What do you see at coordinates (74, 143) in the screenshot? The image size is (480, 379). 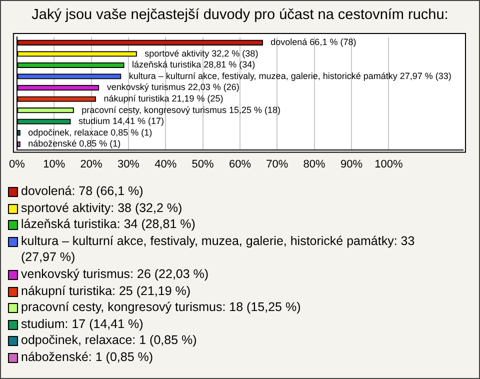 I see `category-label: náboženské 0,85 % (1)` at bounding box center [74, 143].